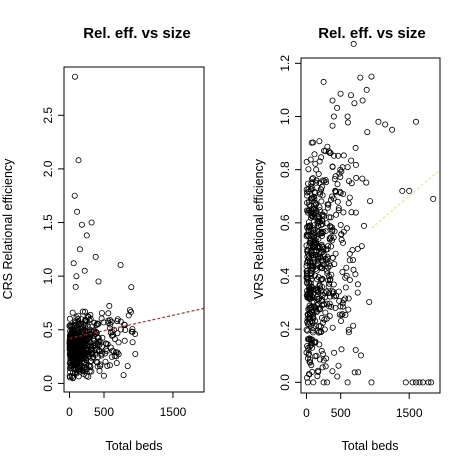 This screenshot has width=474, height=473. Describe the element at coordinates (104, 412) in the screenshot. I see `x-tick-label-crs: 500` at that location.